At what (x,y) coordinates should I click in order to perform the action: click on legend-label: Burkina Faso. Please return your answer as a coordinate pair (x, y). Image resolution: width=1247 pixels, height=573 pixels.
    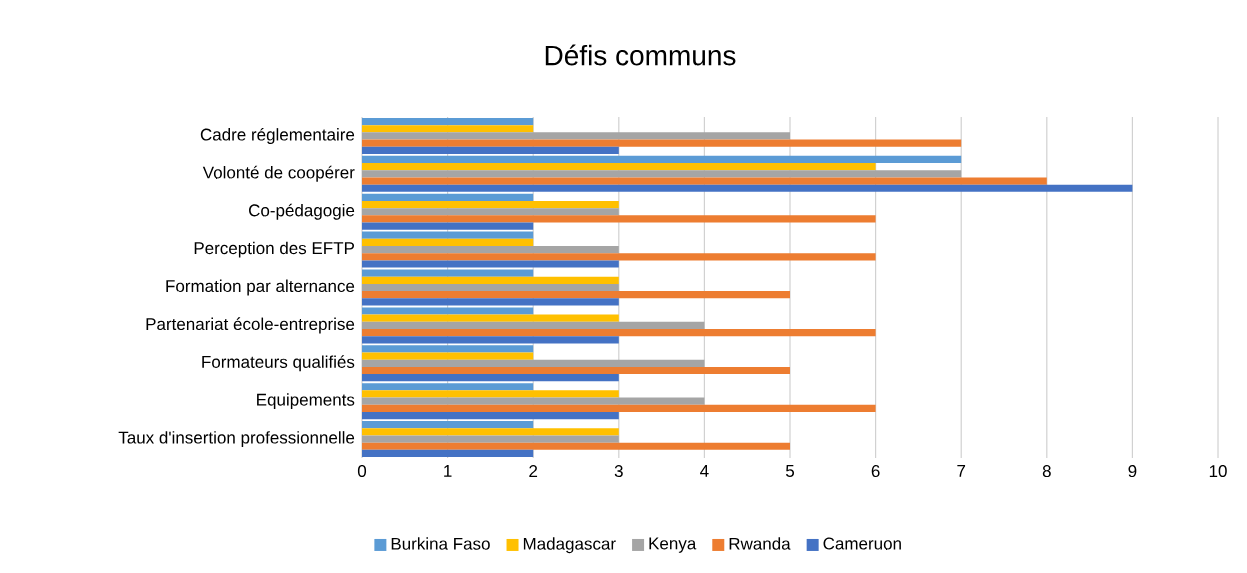
    Looking at the image, I should click on (440, 543).